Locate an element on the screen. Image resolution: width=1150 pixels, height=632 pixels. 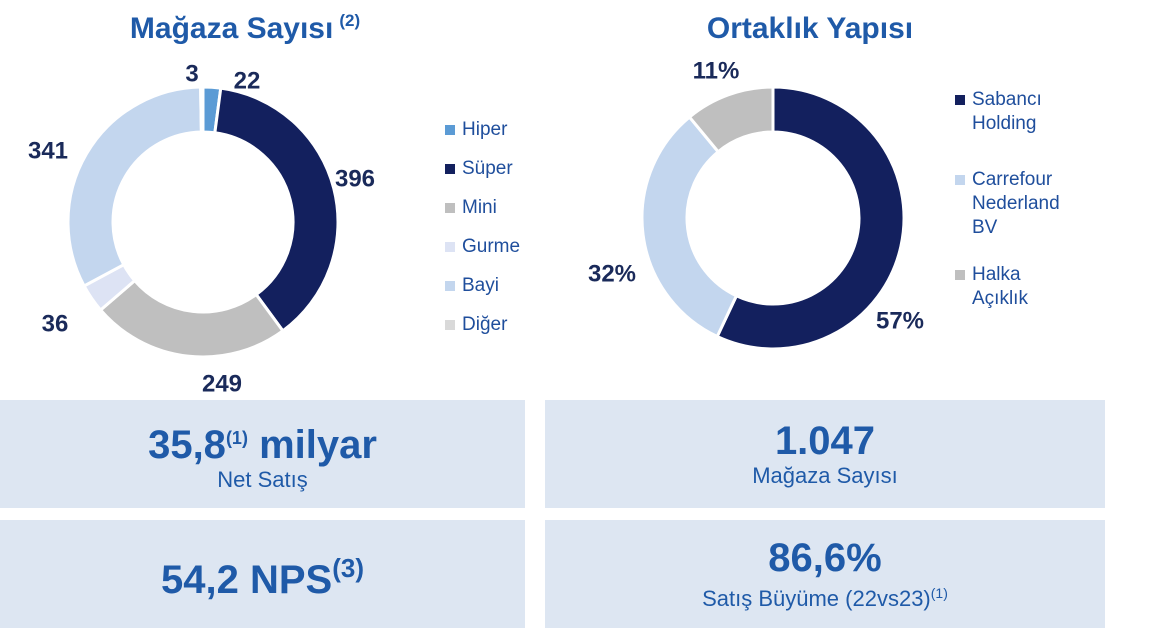
legend-item: Gurme is located at coordinates (482, 247).